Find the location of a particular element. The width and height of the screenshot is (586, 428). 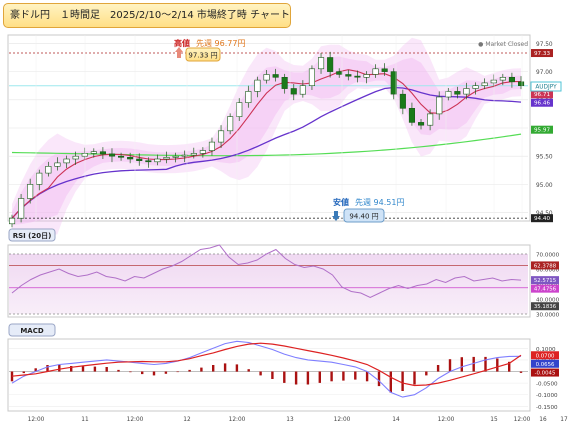

rsi-tick-label: 60.0000 is located at coordinates (548, 271).